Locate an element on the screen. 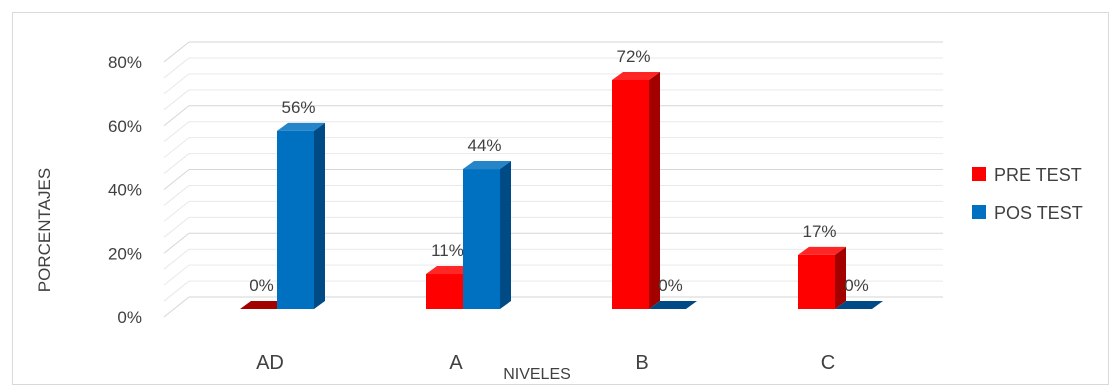 The height and width of the screenshot is (388, 1113). x-tick-label-b: B is located at coordinates (641, 363).